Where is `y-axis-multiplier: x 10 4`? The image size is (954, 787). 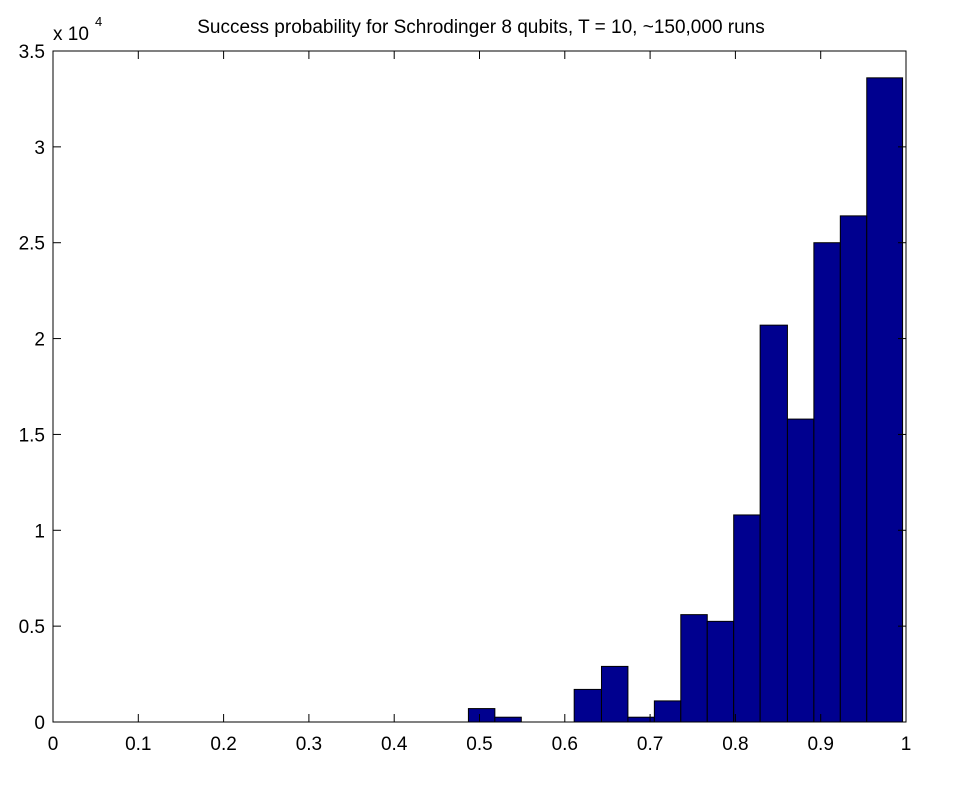 y-axis-multiplier: x 10 4 is located at coordinates (77, 29).